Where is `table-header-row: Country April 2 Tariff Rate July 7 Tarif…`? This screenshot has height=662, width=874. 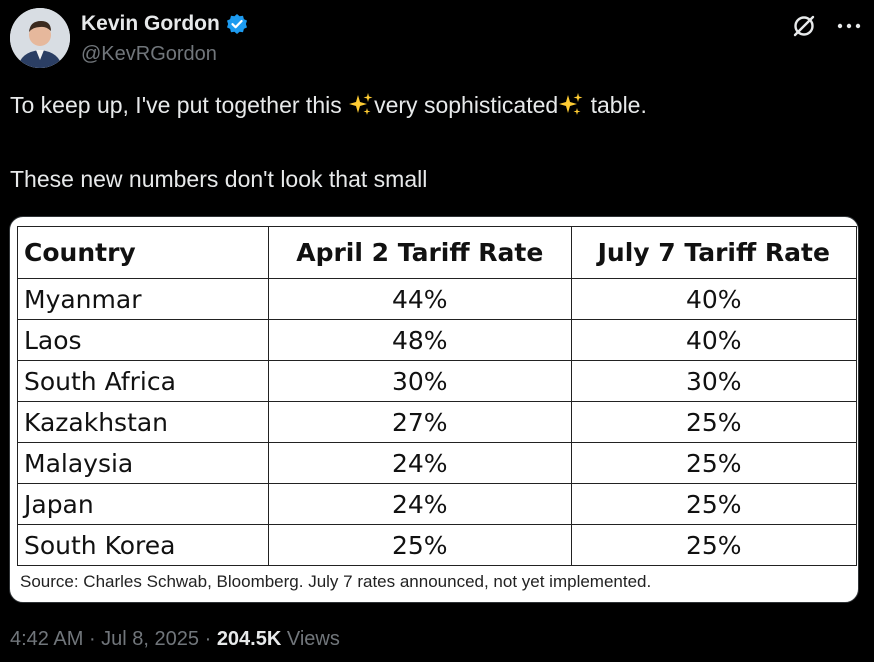 table-header-row: Country April 2 Tariff Rate July 7 Tarif… is located at coordinates (437, 252).